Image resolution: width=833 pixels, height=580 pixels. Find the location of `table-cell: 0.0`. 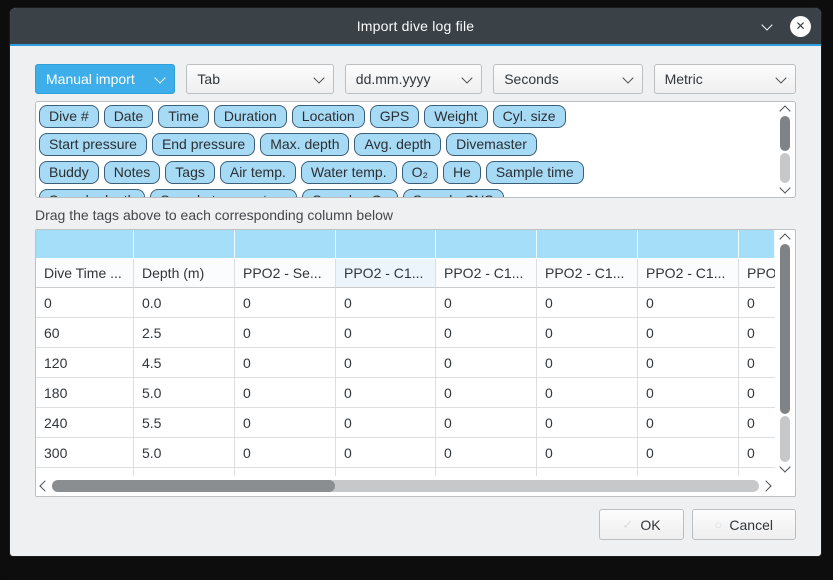

table-cell: 0.0 is located at coordinates (184, 303).